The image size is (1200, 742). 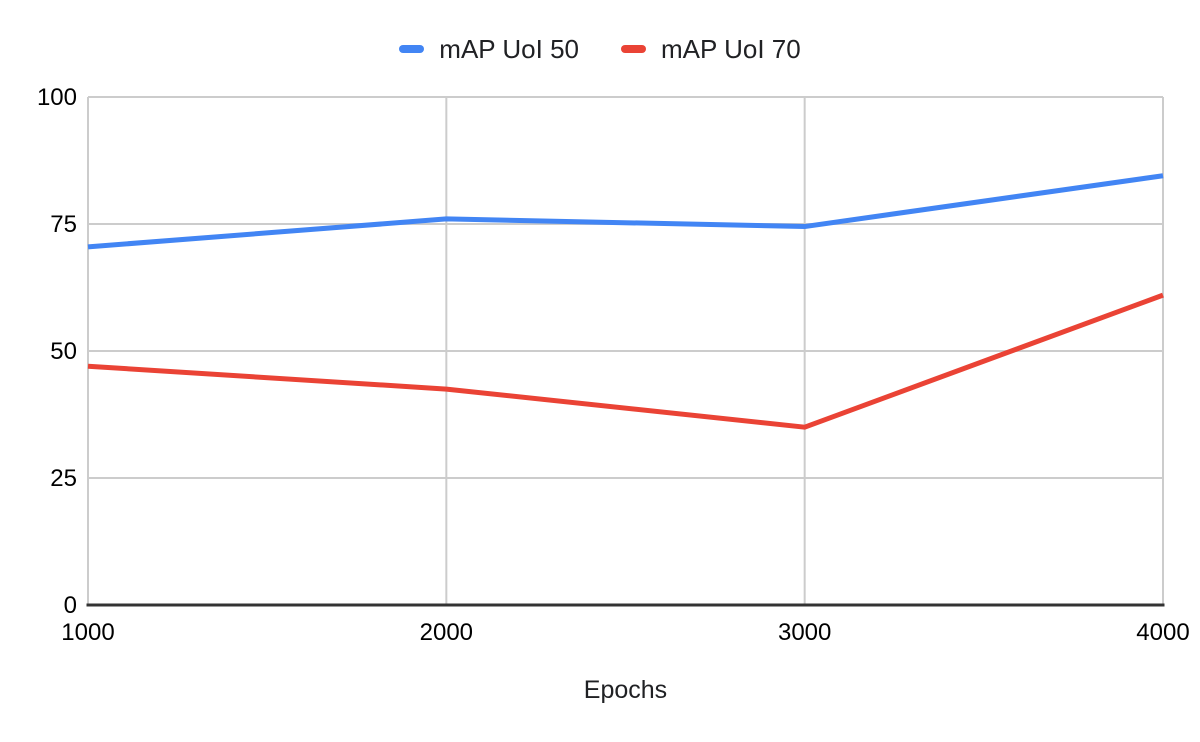 I want to click on chart-legend: mAP UoI 50 mAP UoI 70, so click(x=600, y=49).